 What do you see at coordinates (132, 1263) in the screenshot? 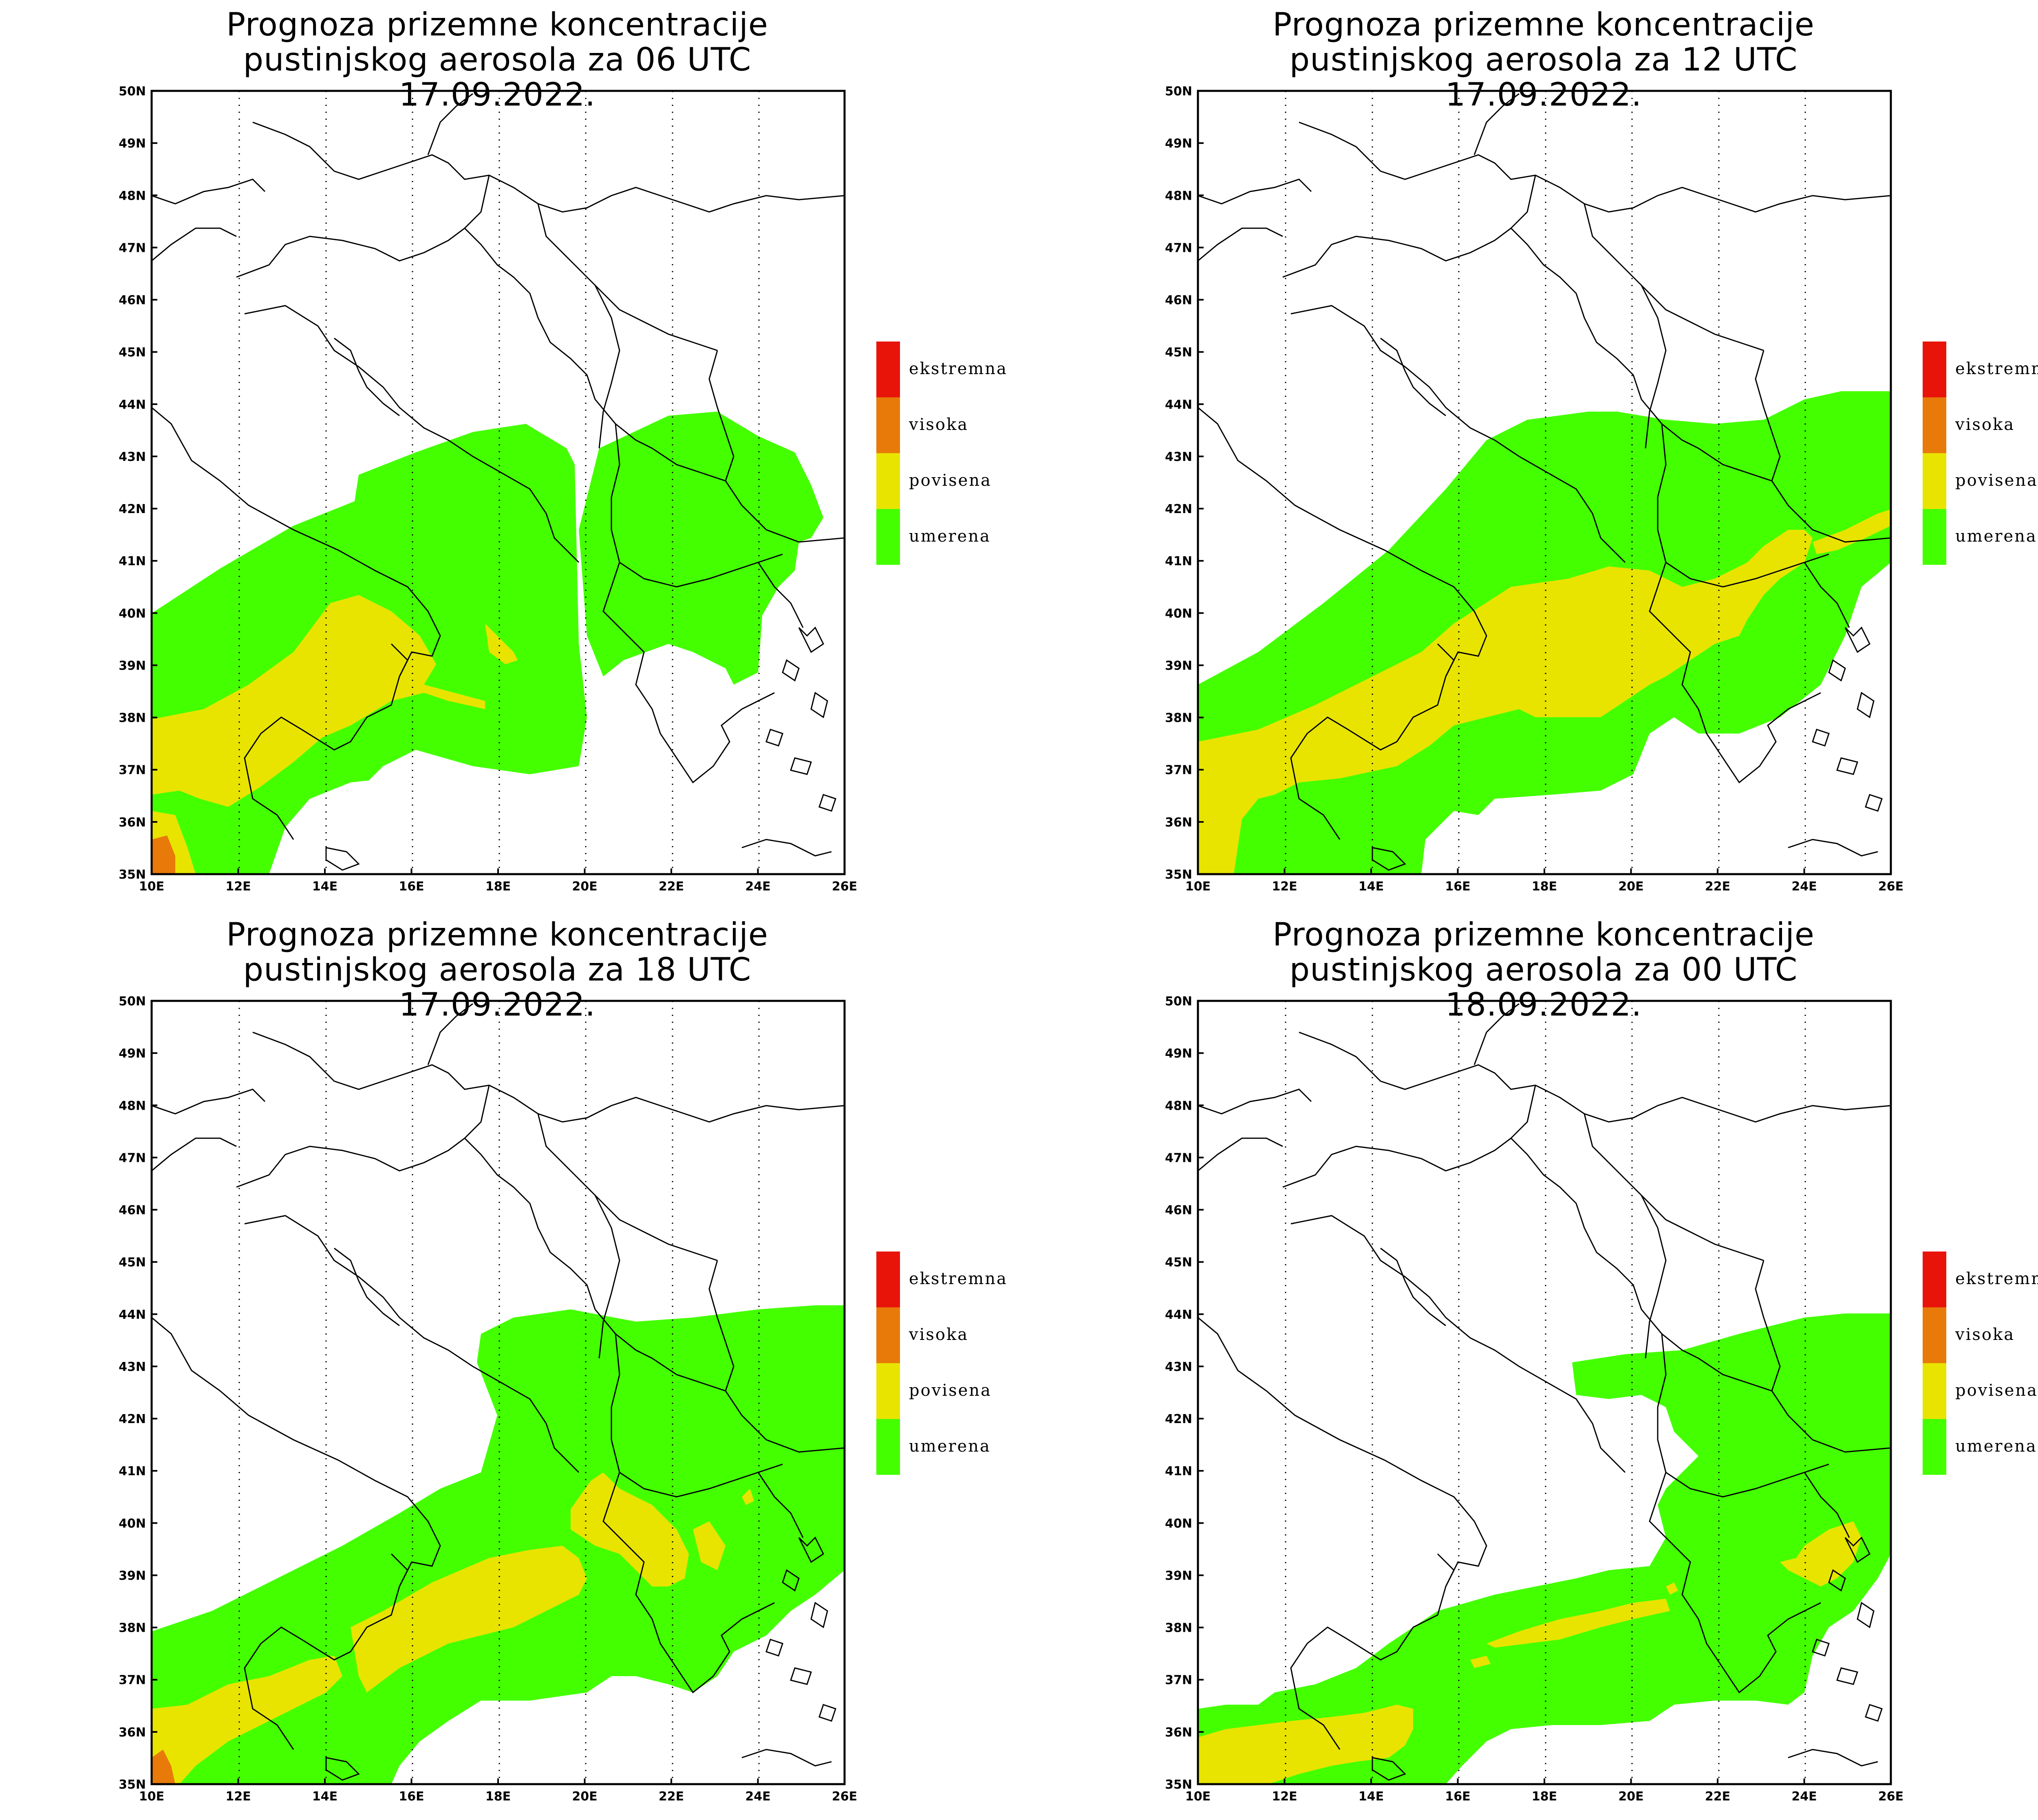
I see `latitude-tick-label: 45N` at bounding box center [132, 1263].